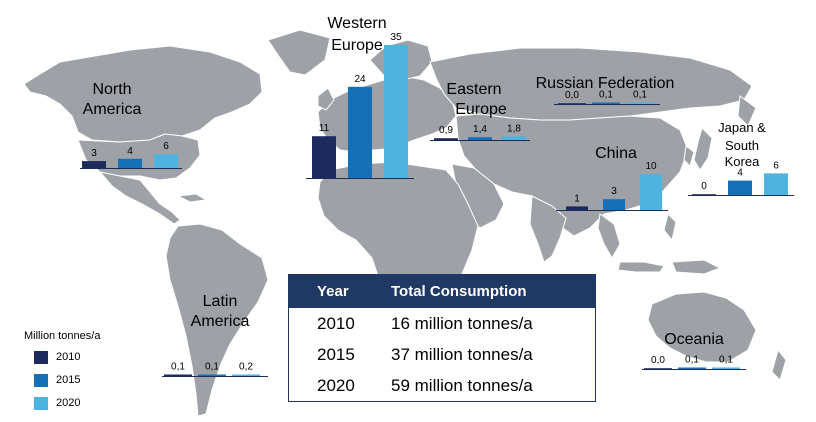 The height and width of the screenshot is (422, 816). I want to click on china-bar-2020, so click(651, 192).